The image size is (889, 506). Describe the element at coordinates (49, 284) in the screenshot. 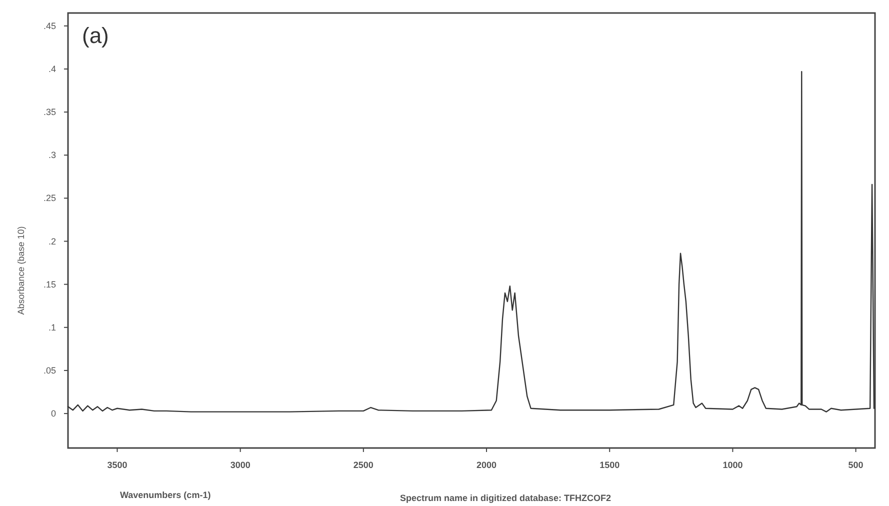

I see `y-tick-label: .15` at that location.